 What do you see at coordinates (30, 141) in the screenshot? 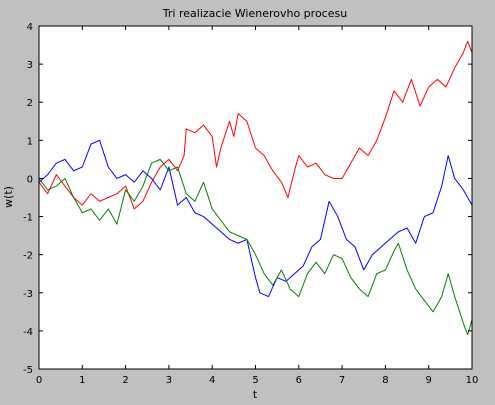
I see `y-tick-label: 1` at bounding box center [30, 141].